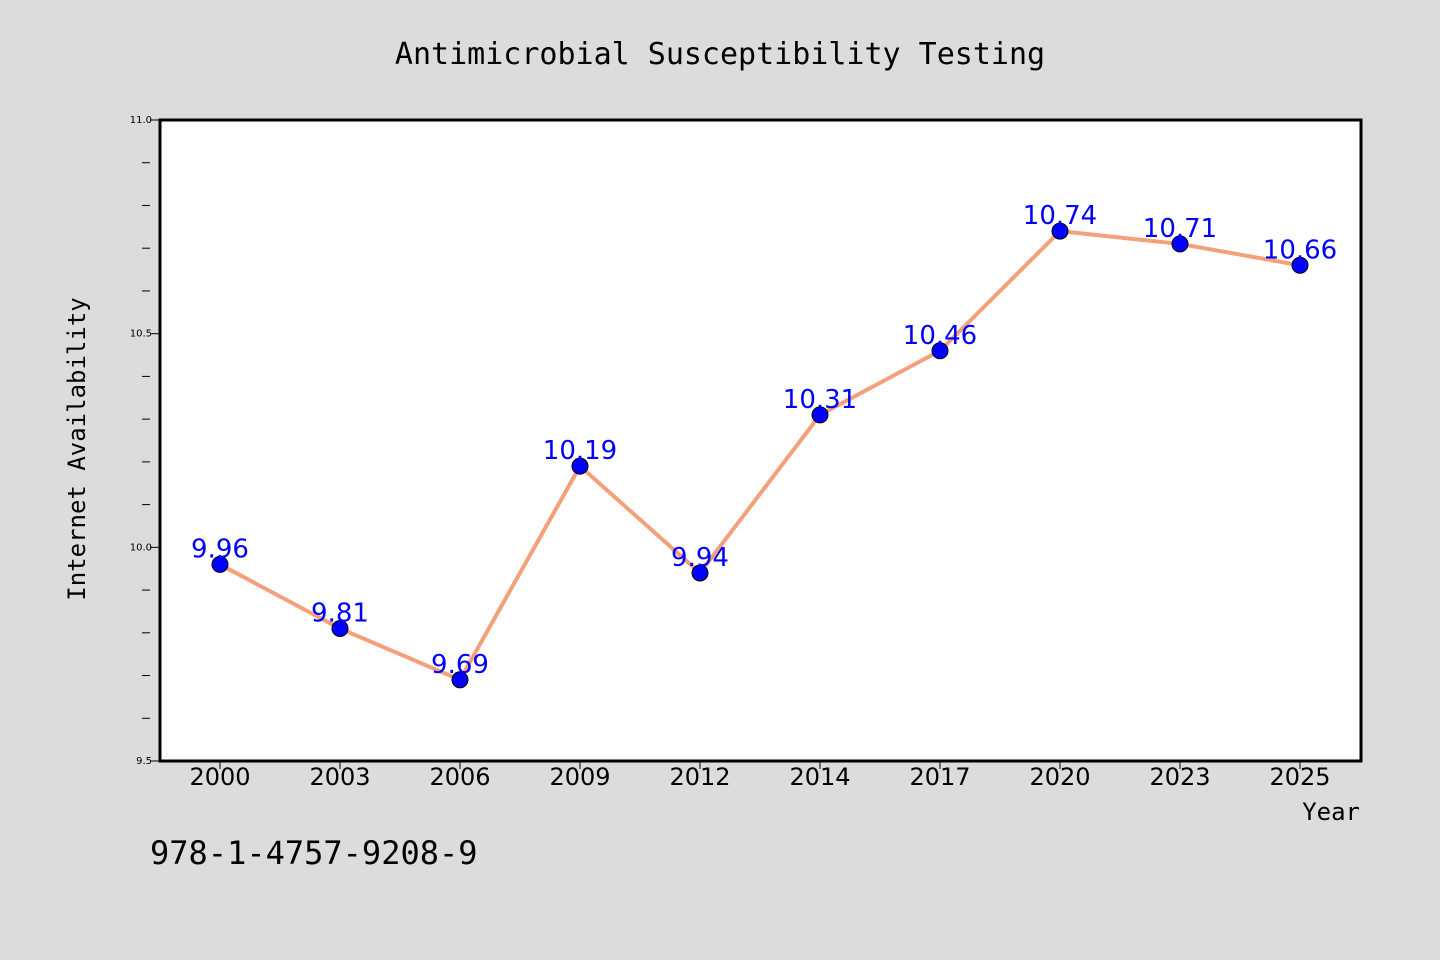  I want to click on data-label: 10.66, so click(1300, 250).